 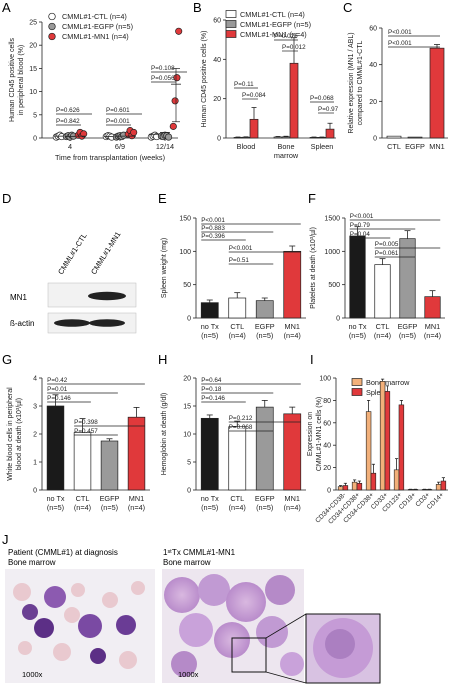 What do you see at coordinates (219, 139) in the screenshot?
I see `b-ytick-label: 0` at bounding box center [219, 139].